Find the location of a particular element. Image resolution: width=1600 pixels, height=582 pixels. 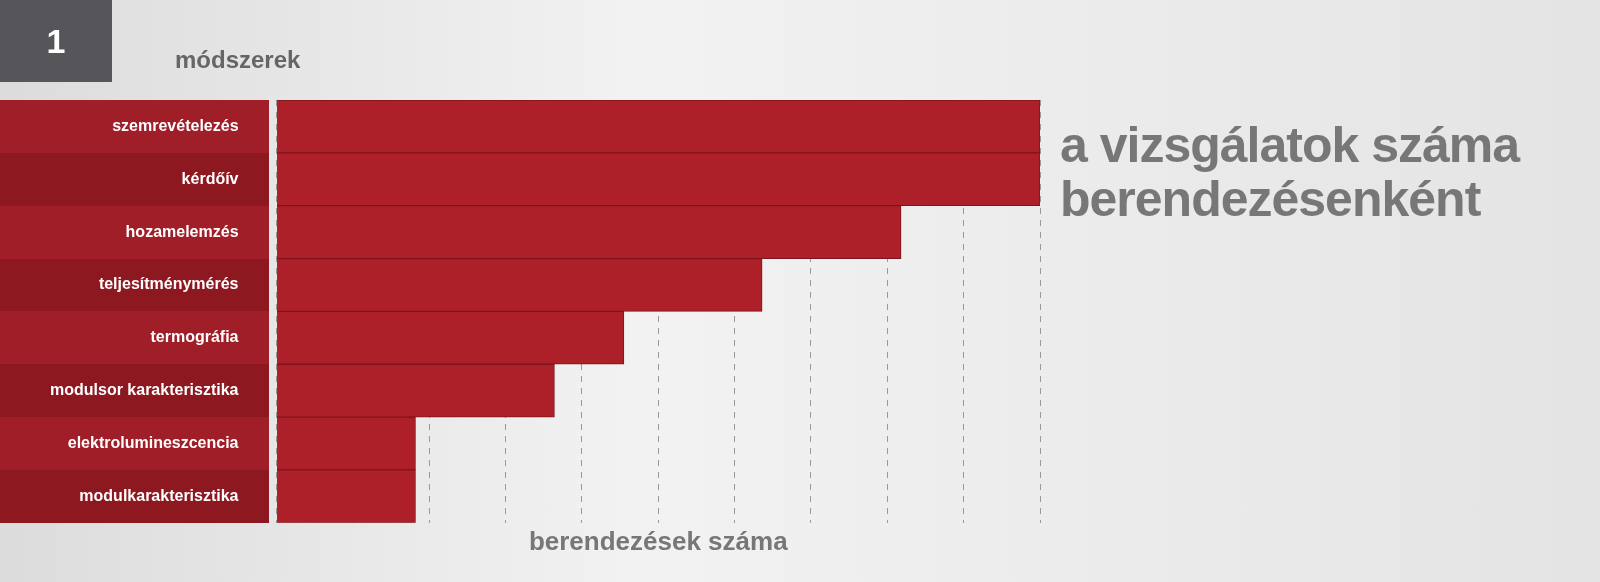

y-tick-label: kérdőív is located at coordinates (210, 178).